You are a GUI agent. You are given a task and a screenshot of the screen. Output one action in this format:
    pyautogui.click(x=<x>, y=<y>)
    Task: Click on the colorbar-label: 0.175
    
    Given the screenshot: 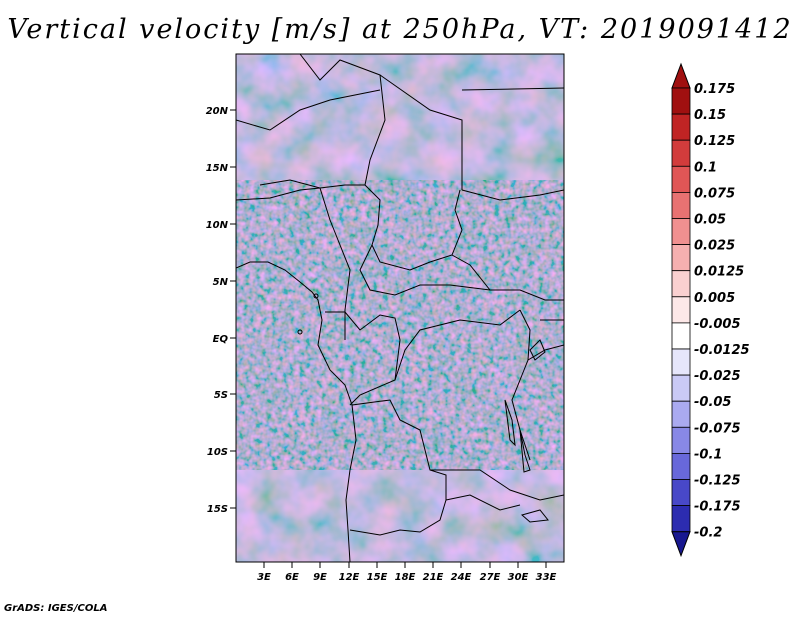 What is the action you would take?
    pyautogui.click(x=714, y=89)
    